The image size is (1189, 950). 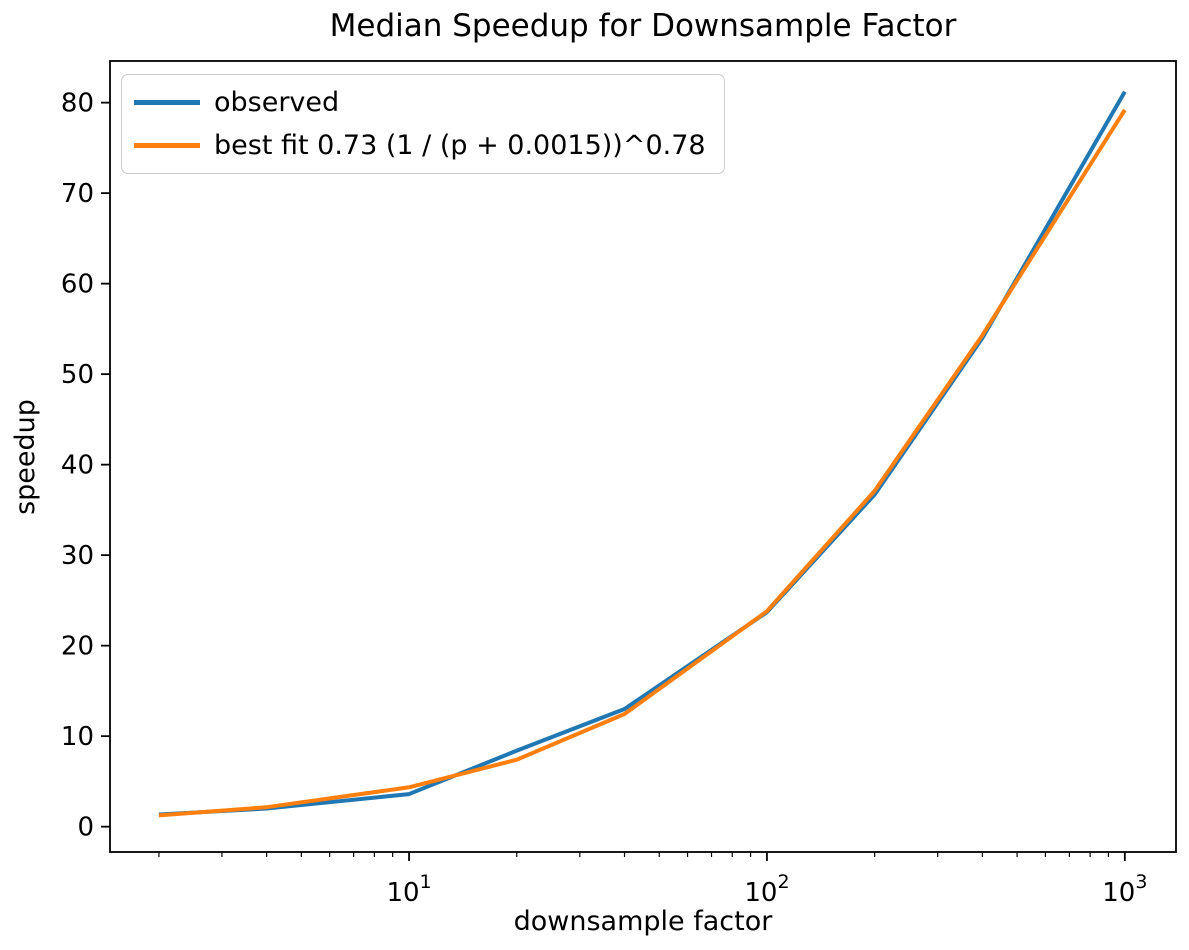 I want to click on y-tick-label: 60, so click(x=77, y=285).